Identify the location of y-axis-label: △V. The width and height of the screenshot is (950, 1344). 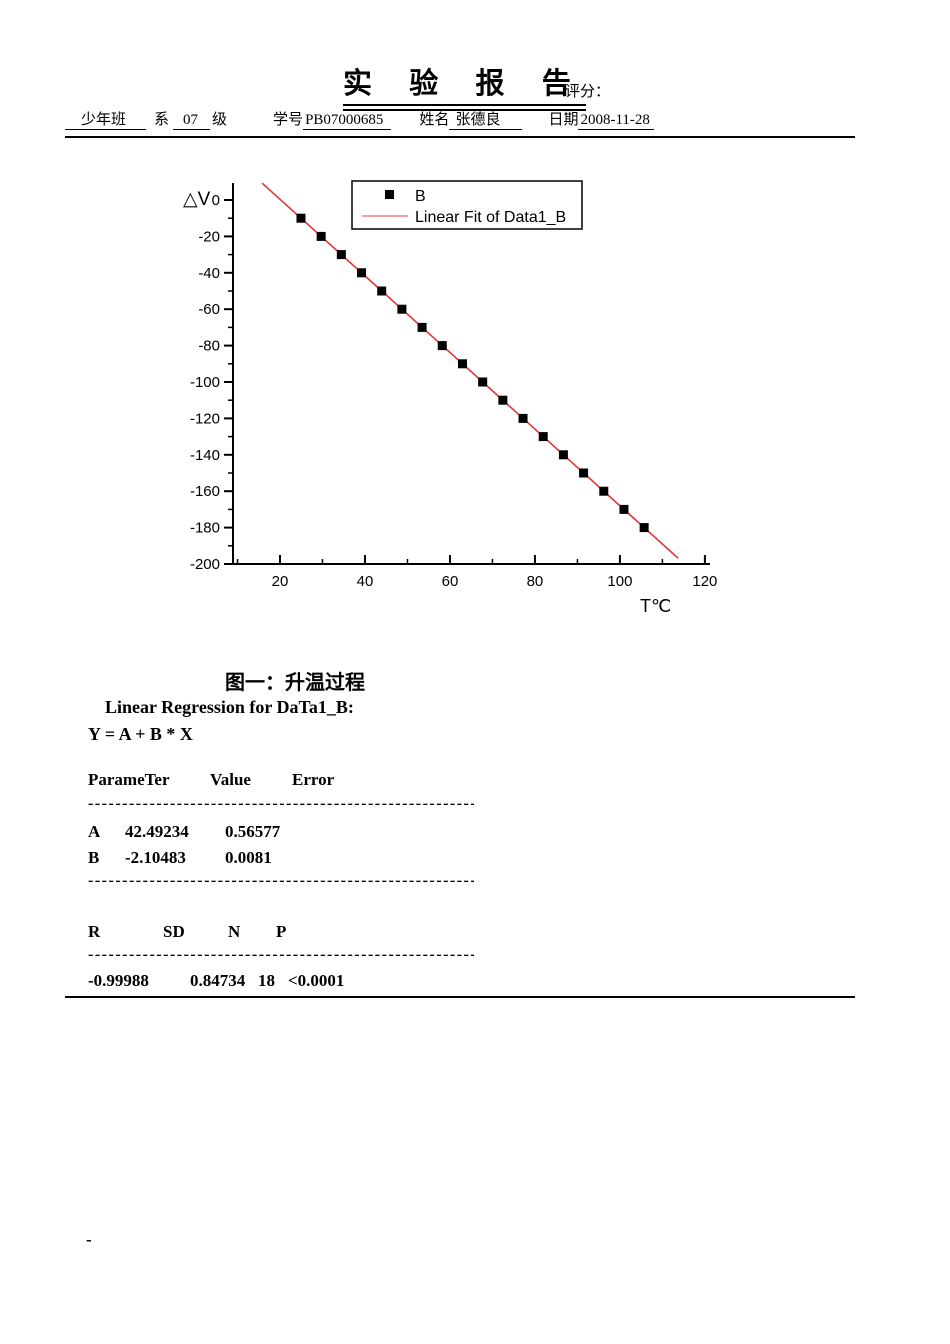
(197, 199).